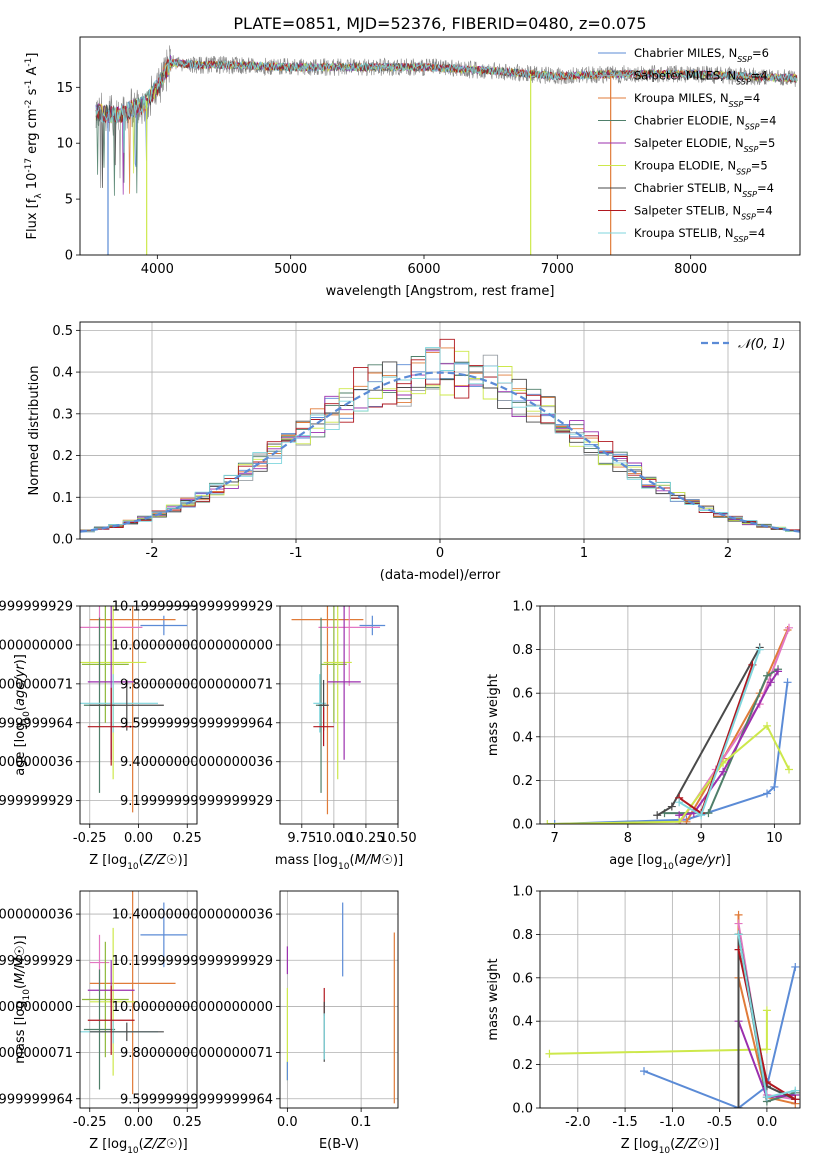 Image resolution: width=819 pixels, height=1170 pixels. What do you see at coordinates (192, 915) in the screenshot?
I see `y-tick-label: 10.40000000000000036` at bounding box center [192, 915].